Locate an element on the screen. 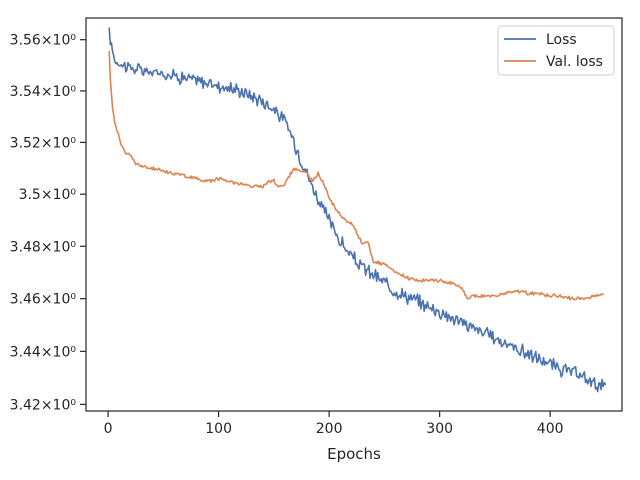  y-tick-label: 3.46×10⁰ is located at coordinates (43, 300).